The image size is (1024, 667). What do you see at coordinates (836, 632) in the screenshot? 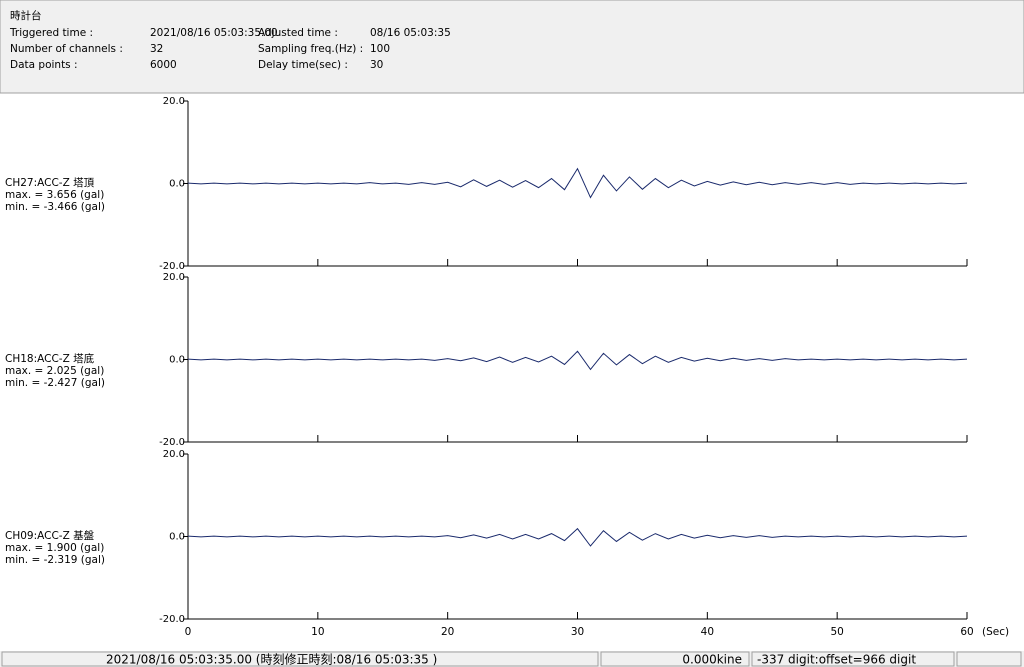
I see `x-tick-label: 50` at bounding box center [836, 632].